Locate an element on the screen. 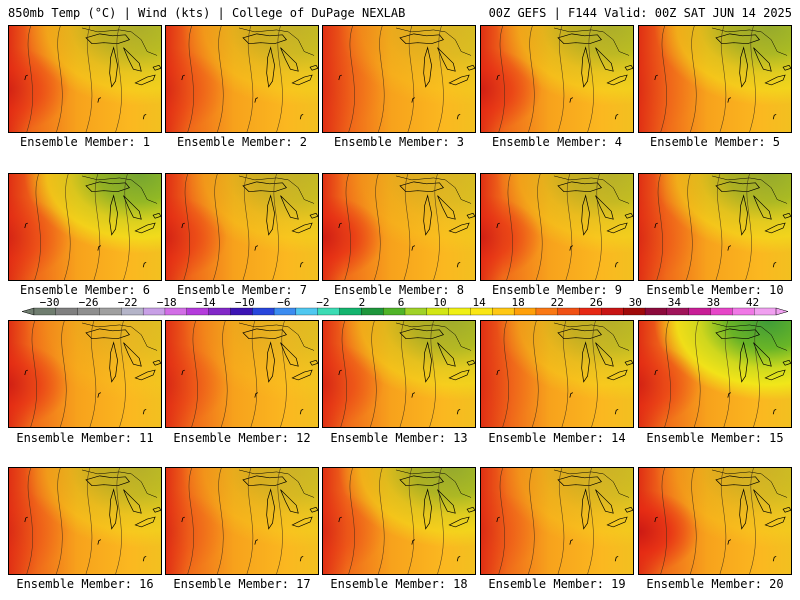  colorbar-tick-label: −22 is located at coordinates (128, 302).